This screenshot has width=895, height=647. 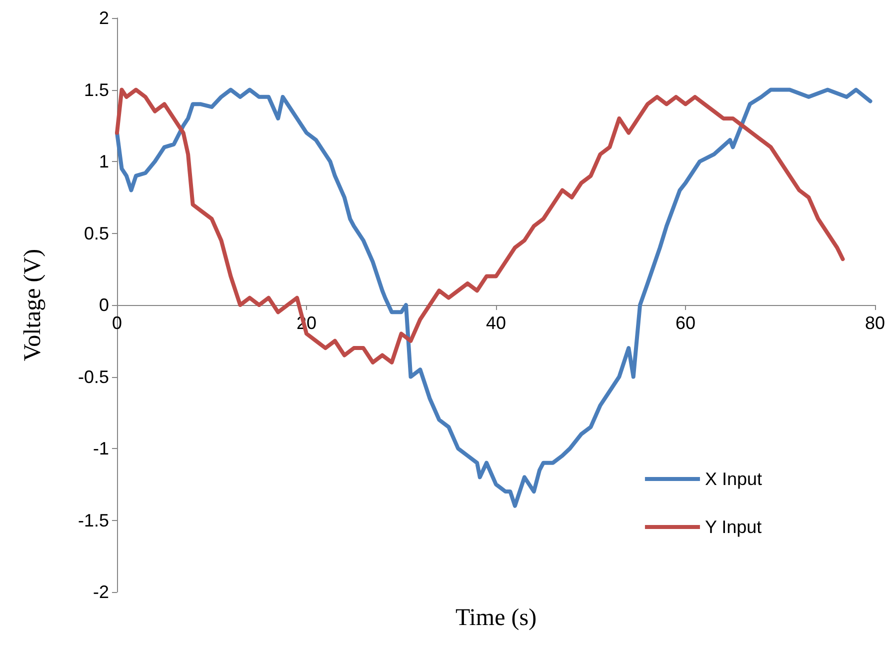 I want to click on legend-label: X Input, so click(x=733, y=479).